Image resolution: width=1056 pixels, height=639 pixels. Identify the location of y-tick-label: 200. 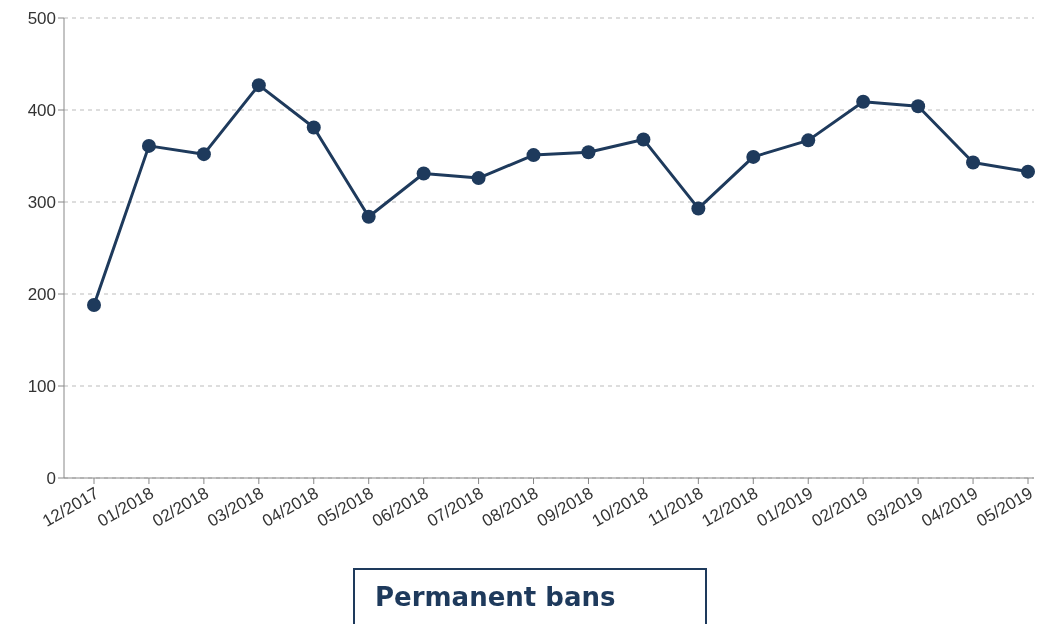
(41, 295).